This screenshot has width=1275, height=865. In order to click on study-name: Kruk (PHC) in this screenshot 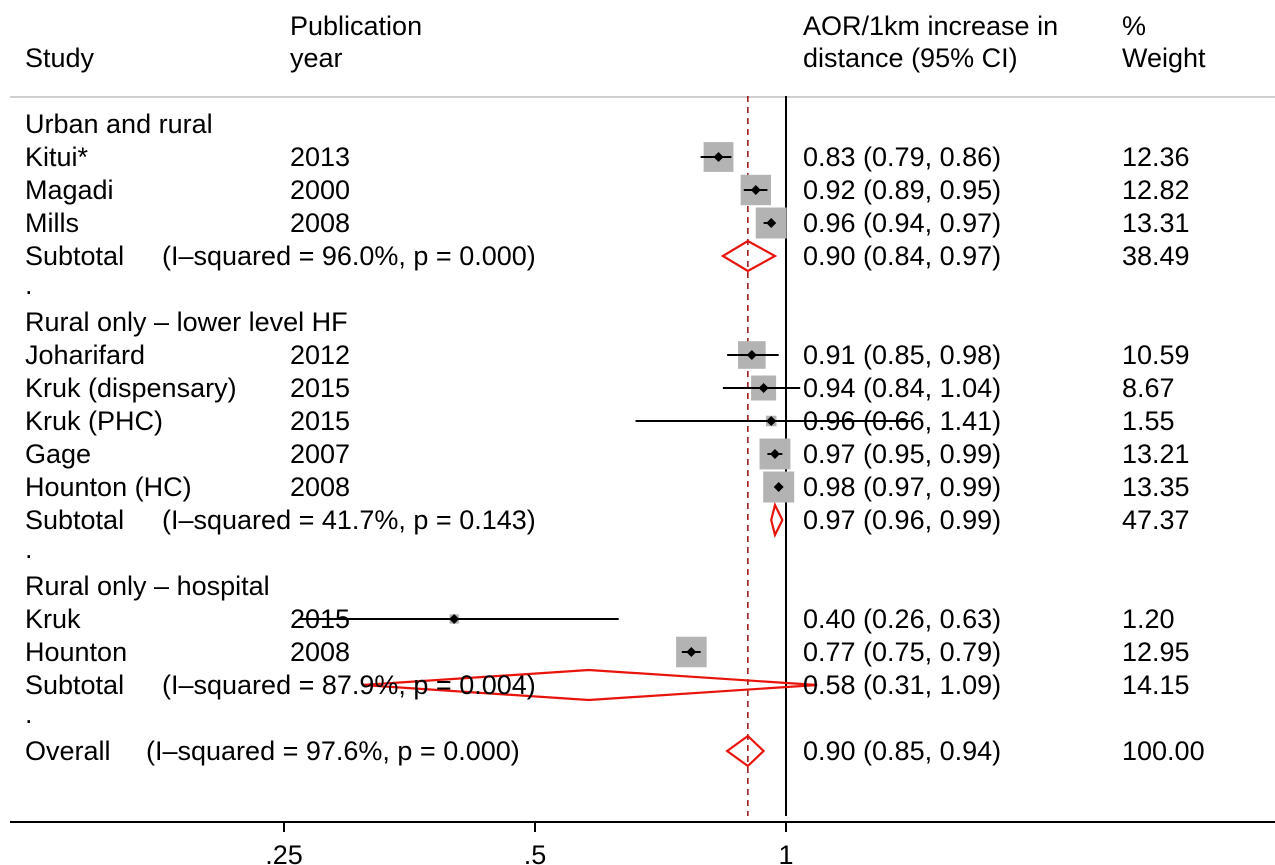, I will do `click(94, 421)`.